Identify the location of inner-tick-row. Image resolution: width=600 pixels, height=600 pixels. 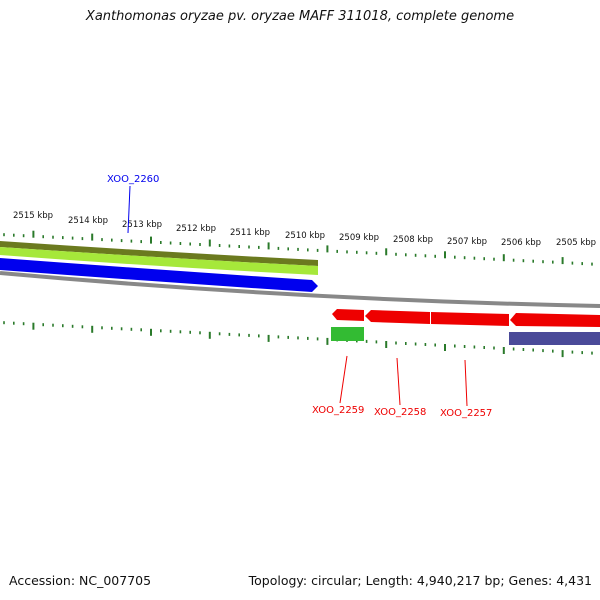
(298, 339).